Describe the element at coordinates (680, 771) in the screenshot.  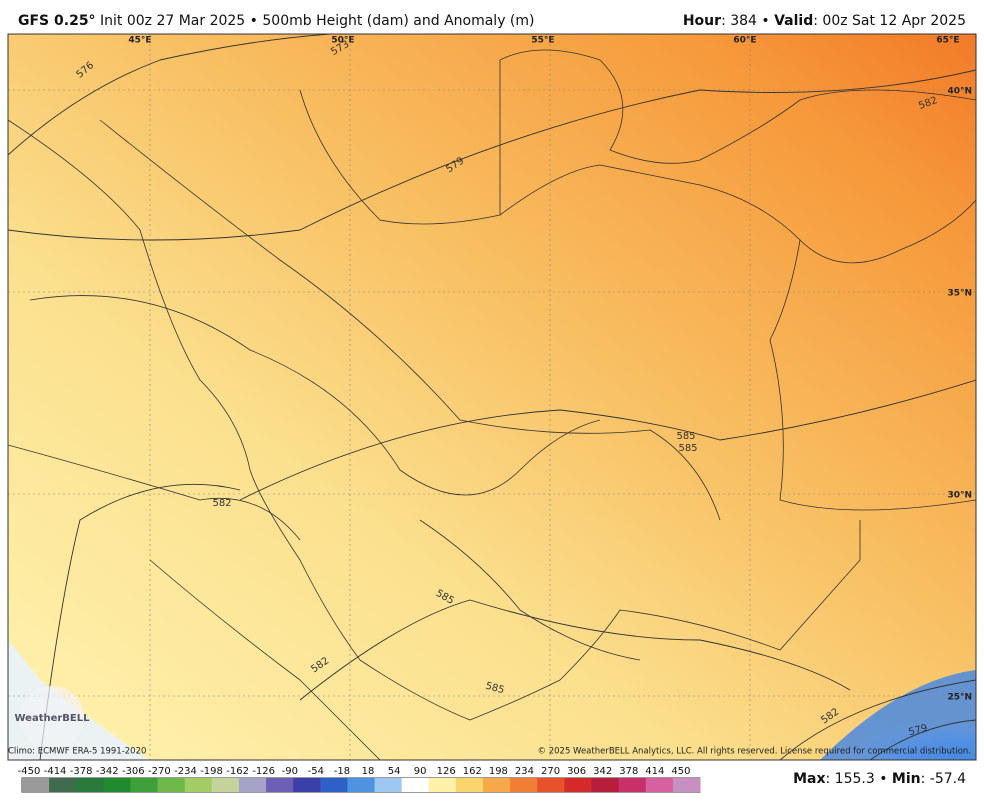
I see `colorbar-label: 450` at that location.